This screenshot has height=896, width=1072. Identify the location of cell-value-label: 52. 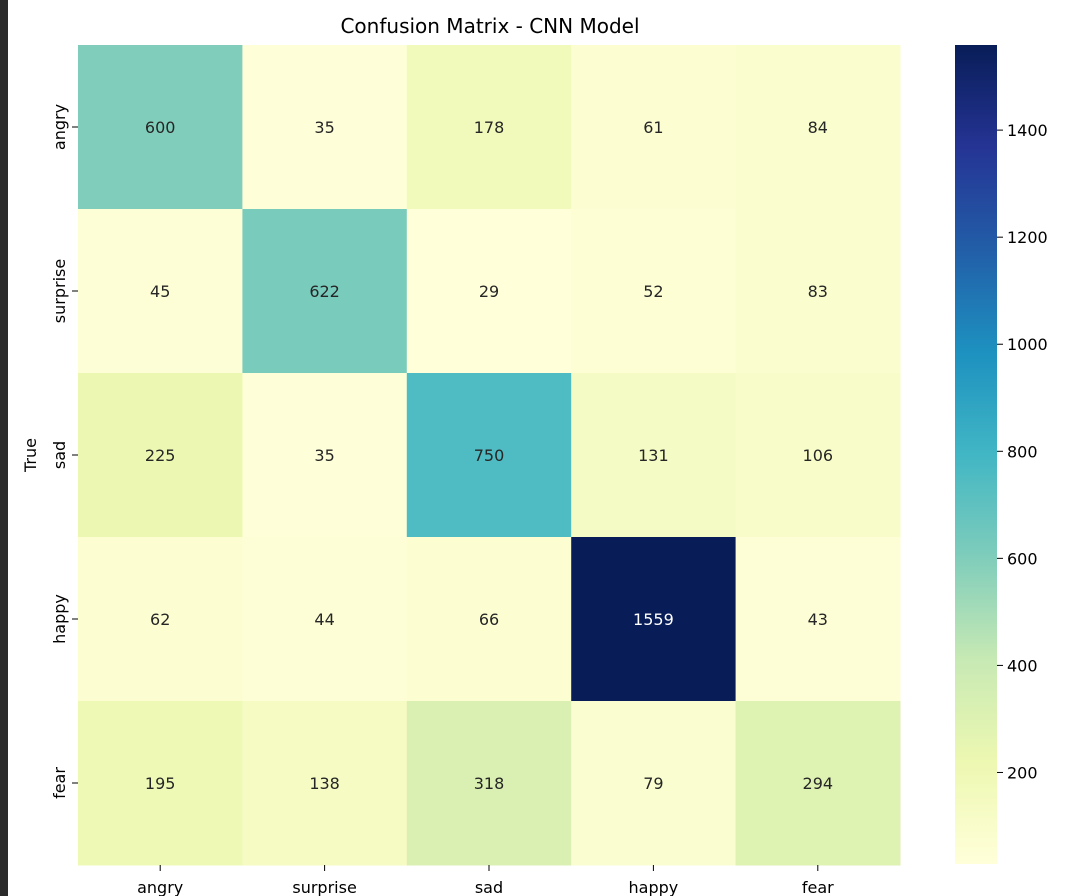
(653, 291).